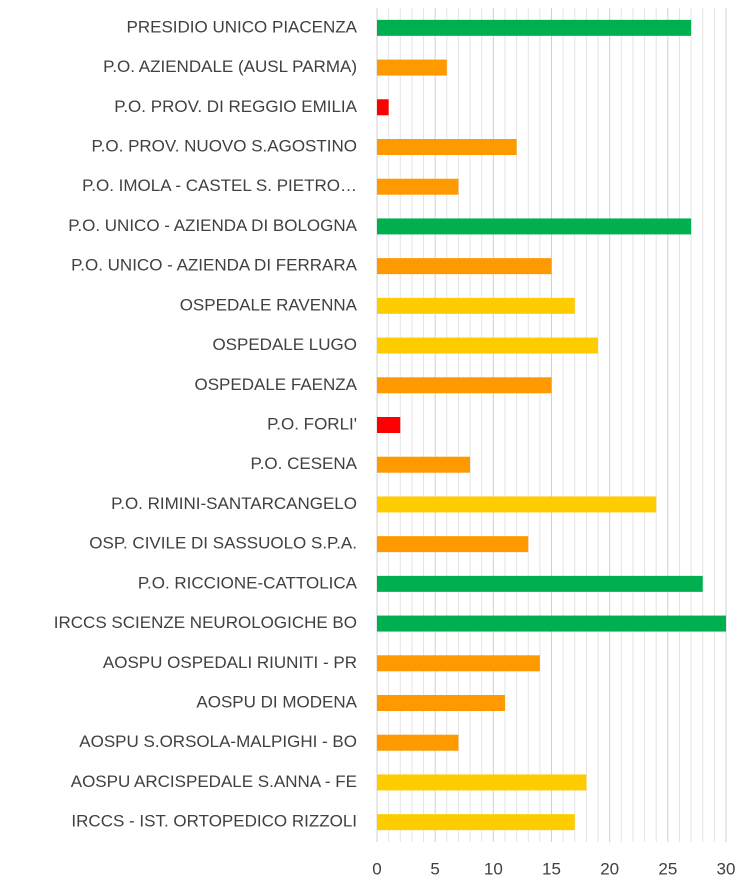  I want to click on y-tick-label: P.O. UNICO - AZIENDA DI FERRARA, so click(214, 265).